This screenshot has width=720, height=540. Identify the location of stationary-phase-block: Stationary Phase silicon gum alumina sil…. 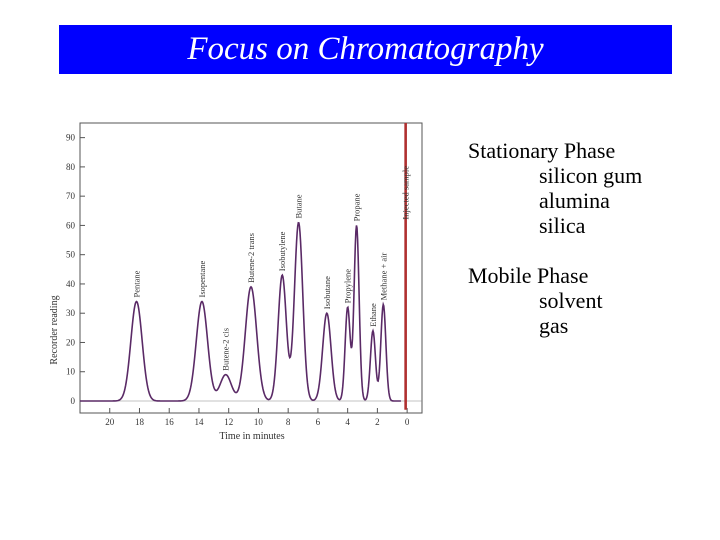
(555, 188).